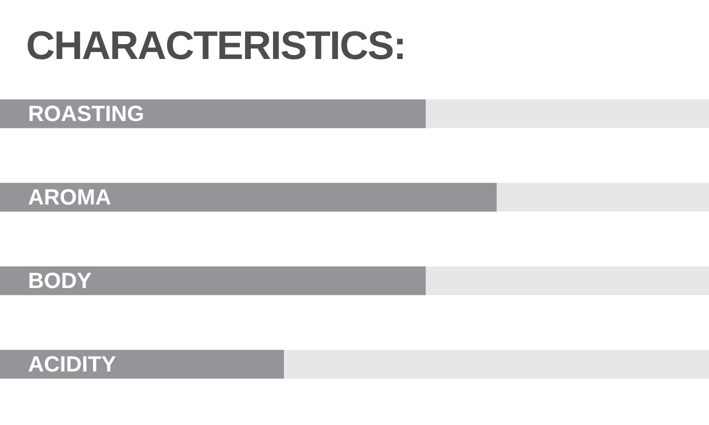 This screenshot has width=709, height=425. Describe the element at coordinates (60, 280) in the screenshot. I see `y-tick-label: BODY` at that location.